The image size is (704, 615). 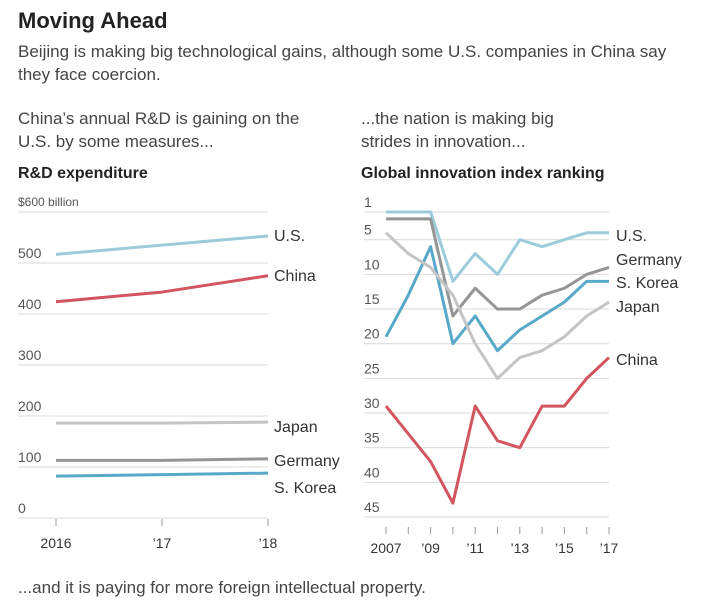 I want to click on y-tick-label: 200, so click(x=30, y=406).